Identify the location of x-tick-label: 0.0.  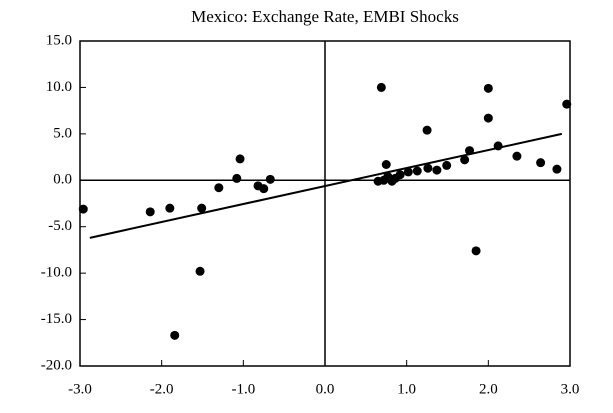
(325, 389).